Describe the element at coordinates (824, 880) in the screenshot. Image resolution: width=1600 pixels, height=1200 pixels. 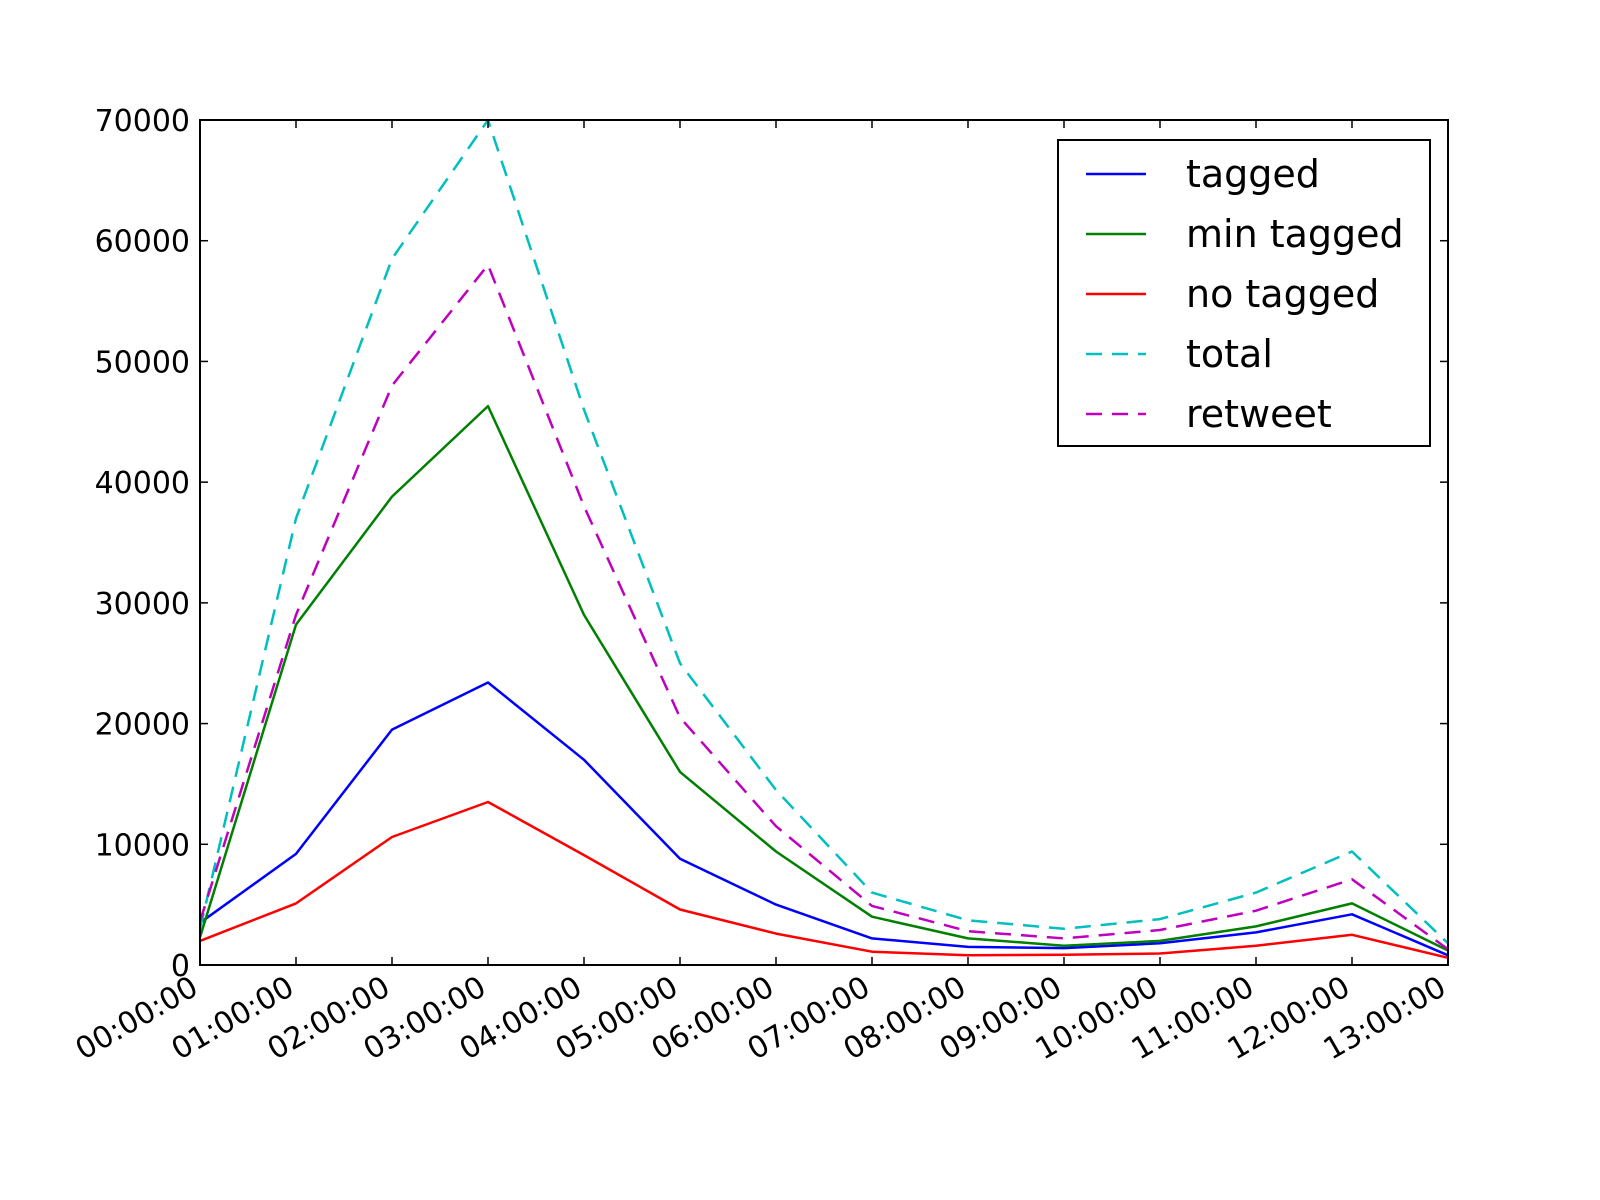
I see `series-line-no-tagged` at that location.